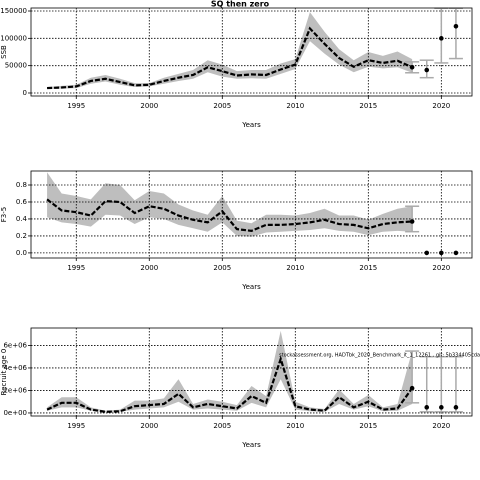 The height and width of the screenshot is (480, 480). Describe the element at coordinates (13, 38) in the screenshot. I see `y-tick-label: 100000` at that location.